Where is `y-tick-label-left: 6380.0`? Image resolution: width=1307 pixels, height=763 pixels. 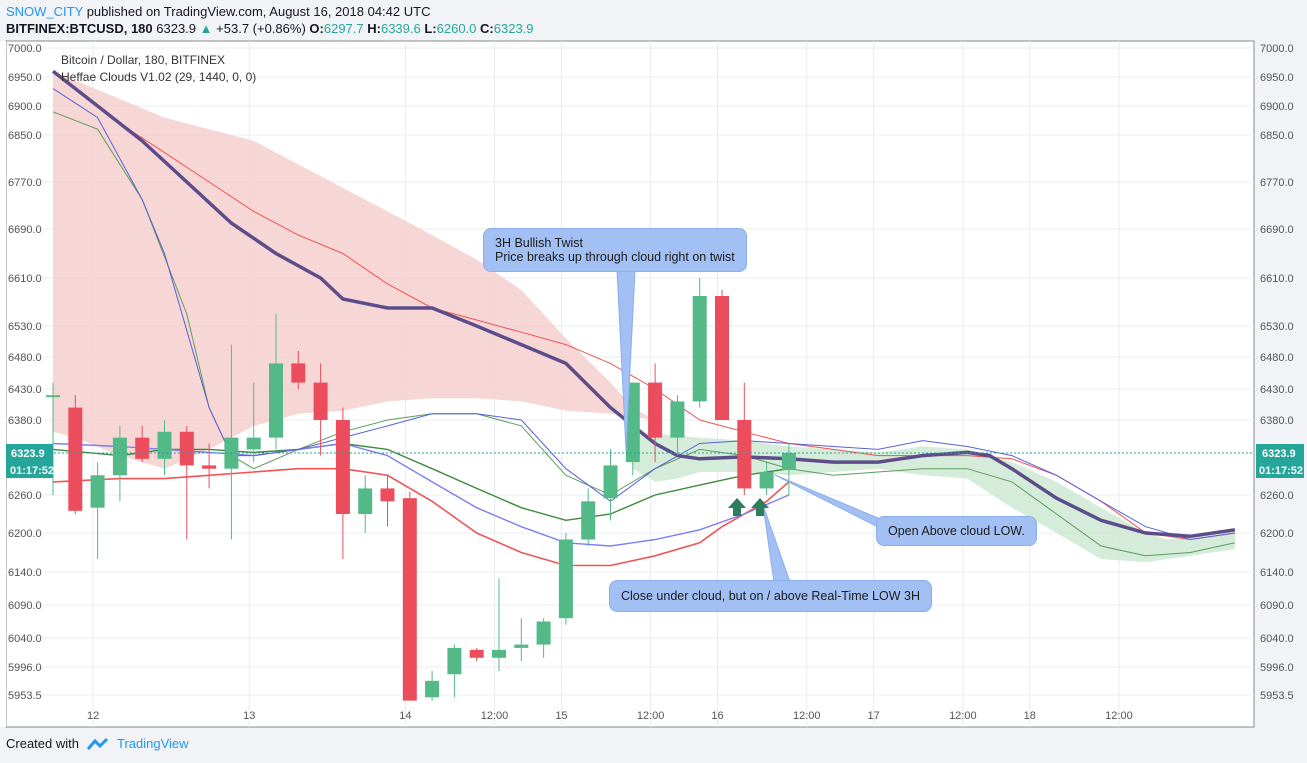 y-tick-label-left: 6380.0 is located at coordinates (25, 421).